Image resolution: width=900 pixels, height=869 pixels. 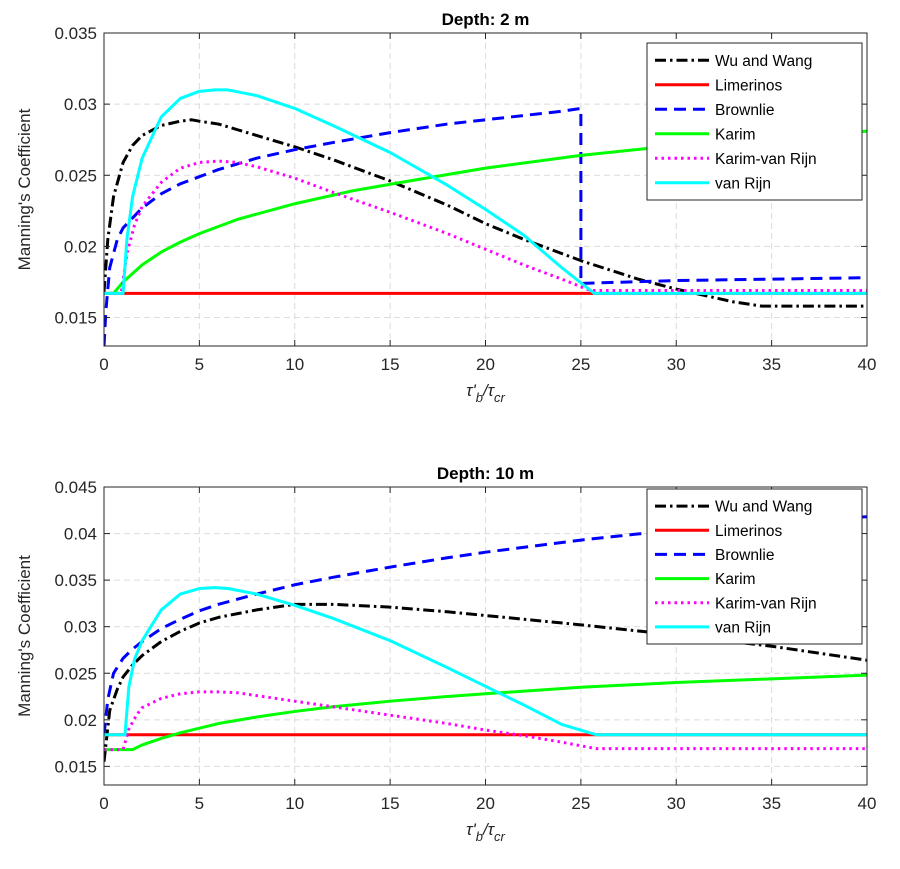 What do you see at coordinates (485, 661) in the screenshot?
I see `series-line-van-rijn` at bounding box center [485, 661].